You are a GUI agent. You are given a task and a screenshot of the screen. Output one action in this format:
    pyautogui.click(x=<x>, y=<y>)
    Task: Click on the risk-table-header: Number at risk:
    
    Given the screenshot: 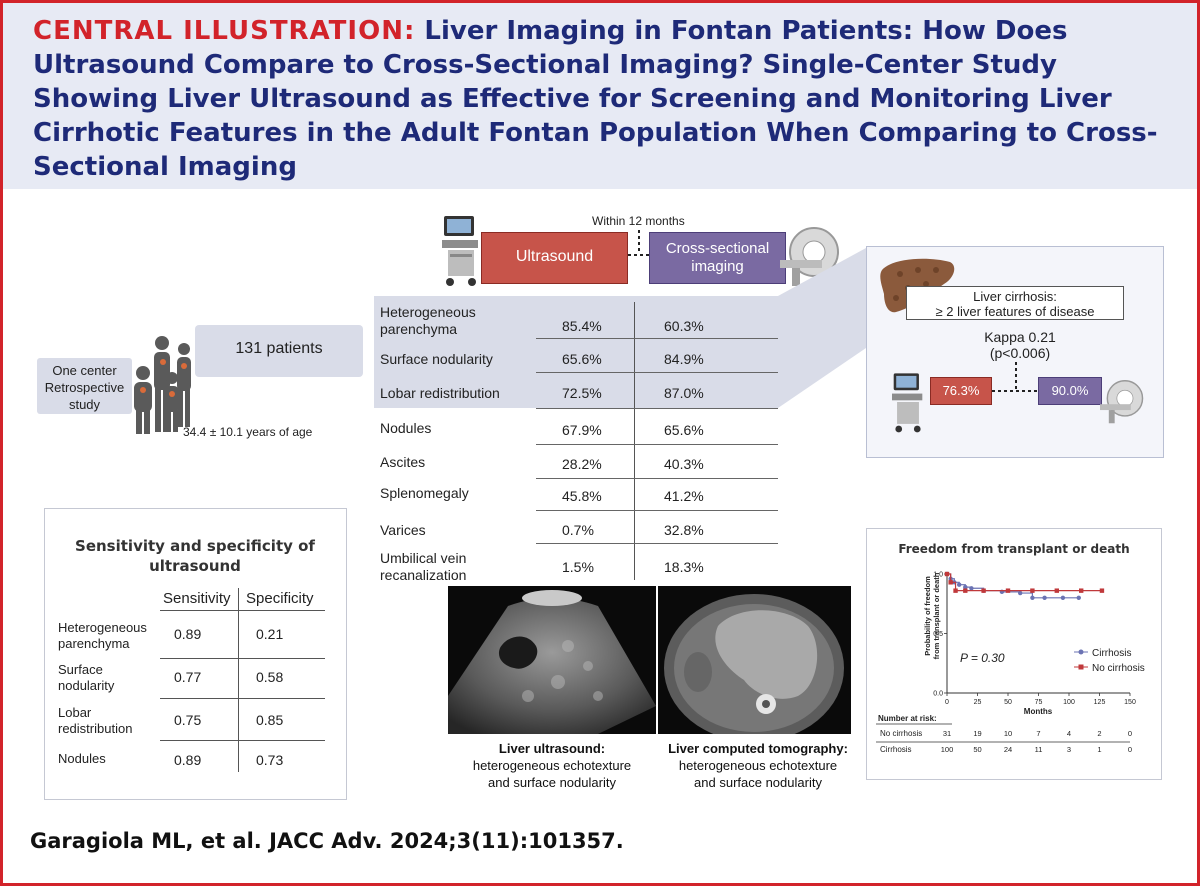 What is the action you would take?
    pyautogui.click(x=907, y=718)
    